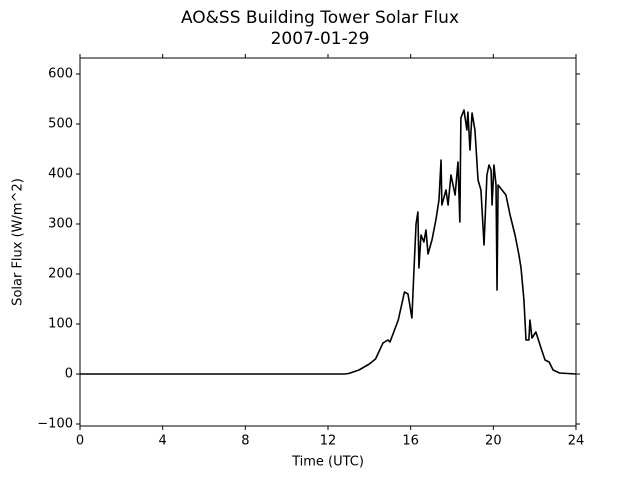  Describe the element at coordinates (60, 324) in the screenshot. I see `y-tick-label: 100` at that location.